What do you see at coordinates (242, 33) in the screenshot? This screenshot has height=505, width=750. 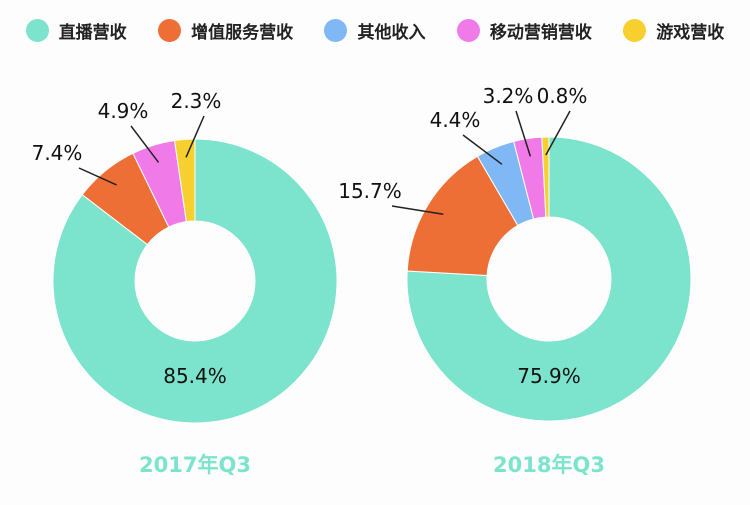 I see `legend-label: 增值服务营收` at bounding box center [242, 33].